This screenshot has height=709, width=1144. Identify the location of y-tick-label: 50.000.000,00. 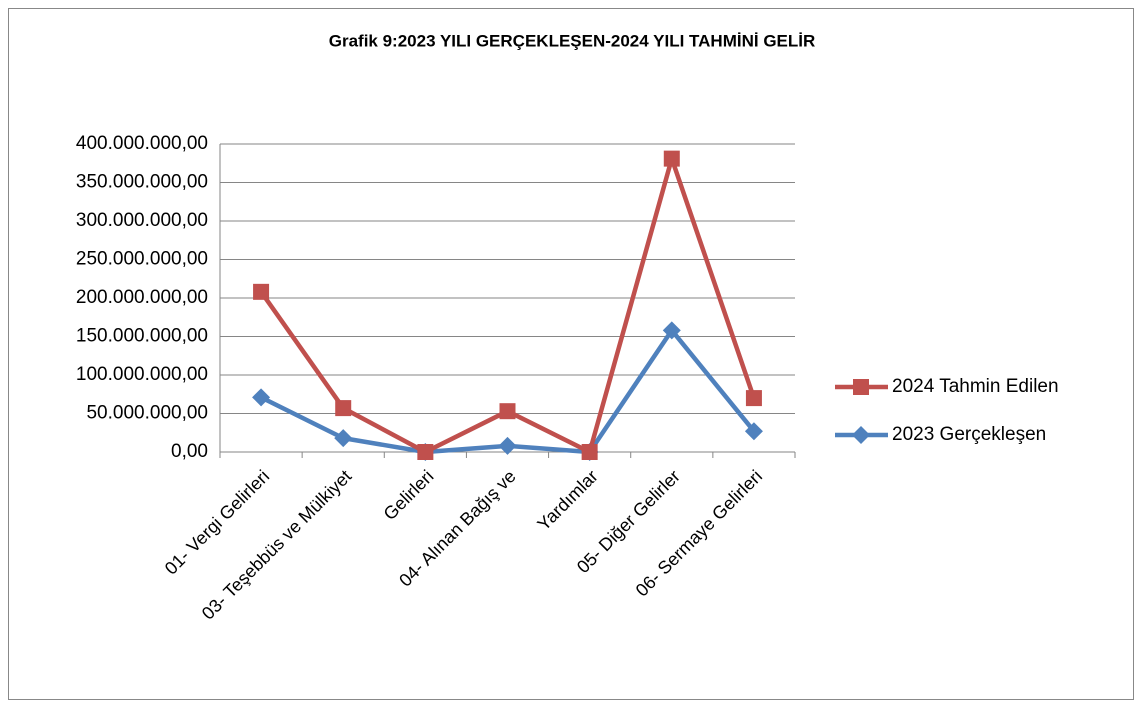
(147, 413).